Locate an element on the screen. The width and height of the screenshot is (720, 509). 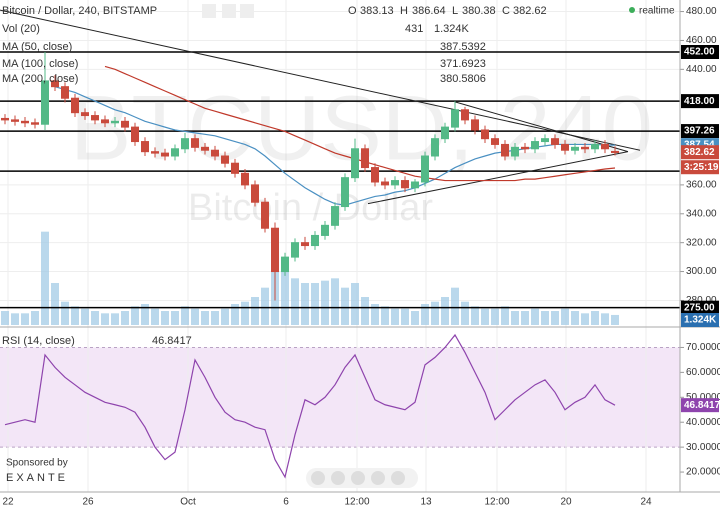
ma-name: MA (200, close) is located at coordinates (40, 79).